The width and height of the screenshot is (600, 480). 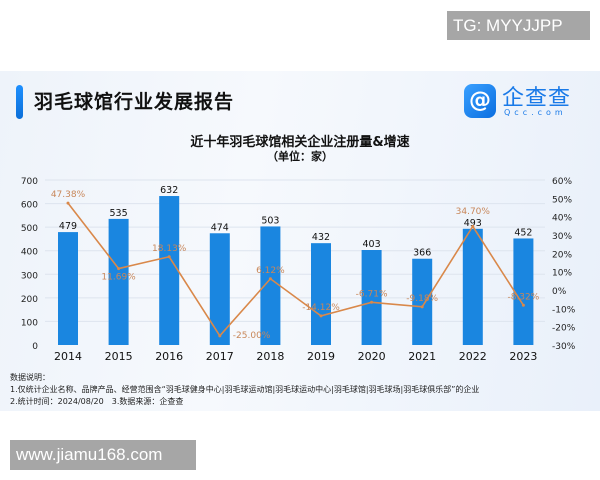 What do you see at coordinates (564, 329) in the screenshot?
I see `y-tick-right: -20%` at bounding box center [564, 329].